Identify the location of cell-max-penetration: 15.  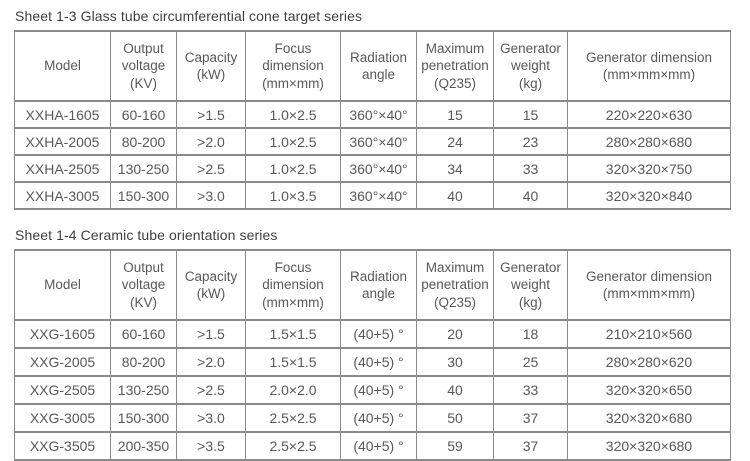
(455, 114).